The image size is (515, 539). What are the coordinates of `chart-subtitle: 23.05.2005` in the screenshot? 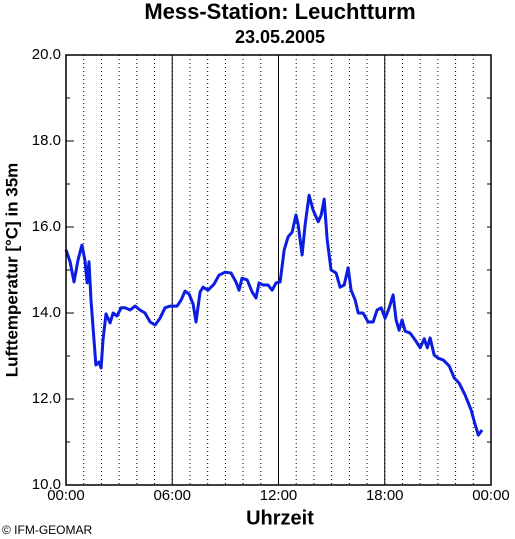 It's located at (280, 37).